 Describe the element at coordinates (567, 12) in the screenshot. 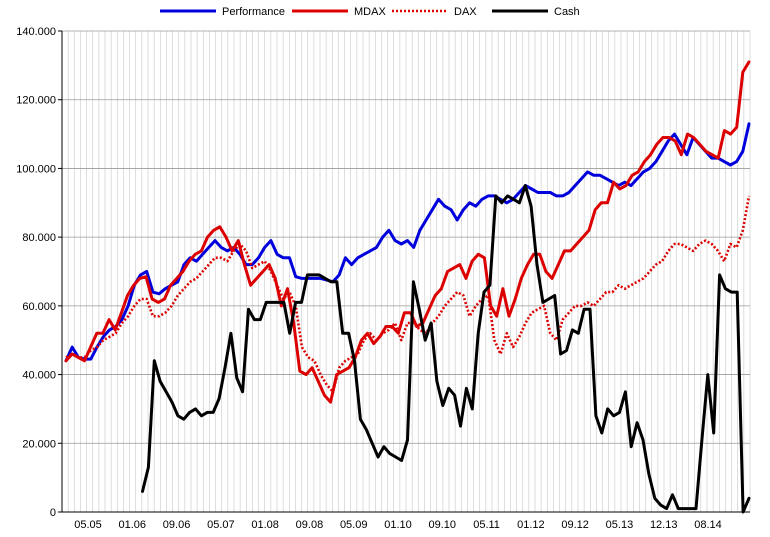

I see `legend-label-cash: Cash` at that location.